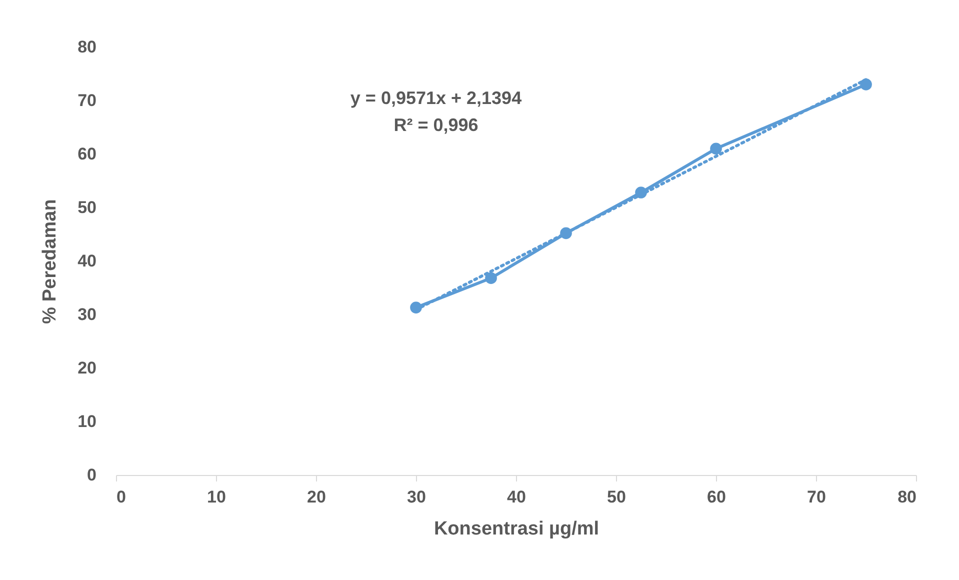 The image size is (959, 580). I want to click on x-tick-label: 60, so click(716, 497).